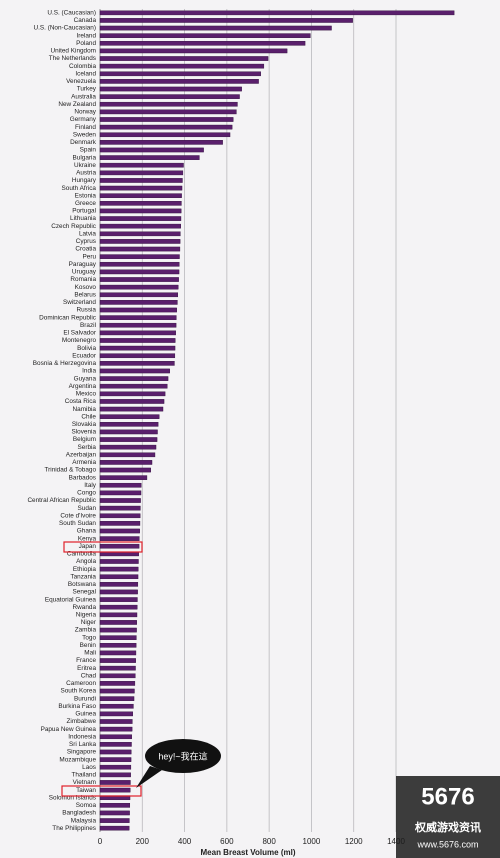  Describe the element at coordinates (185, 841) in the screenshot. I see `x-tick-label: 400` at that location.